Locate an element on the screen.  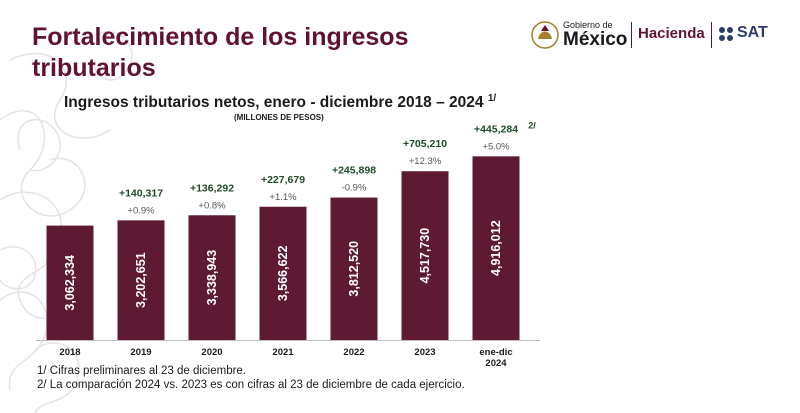
absolute-change-label: +227,679 is located at coordinates (283, 180).